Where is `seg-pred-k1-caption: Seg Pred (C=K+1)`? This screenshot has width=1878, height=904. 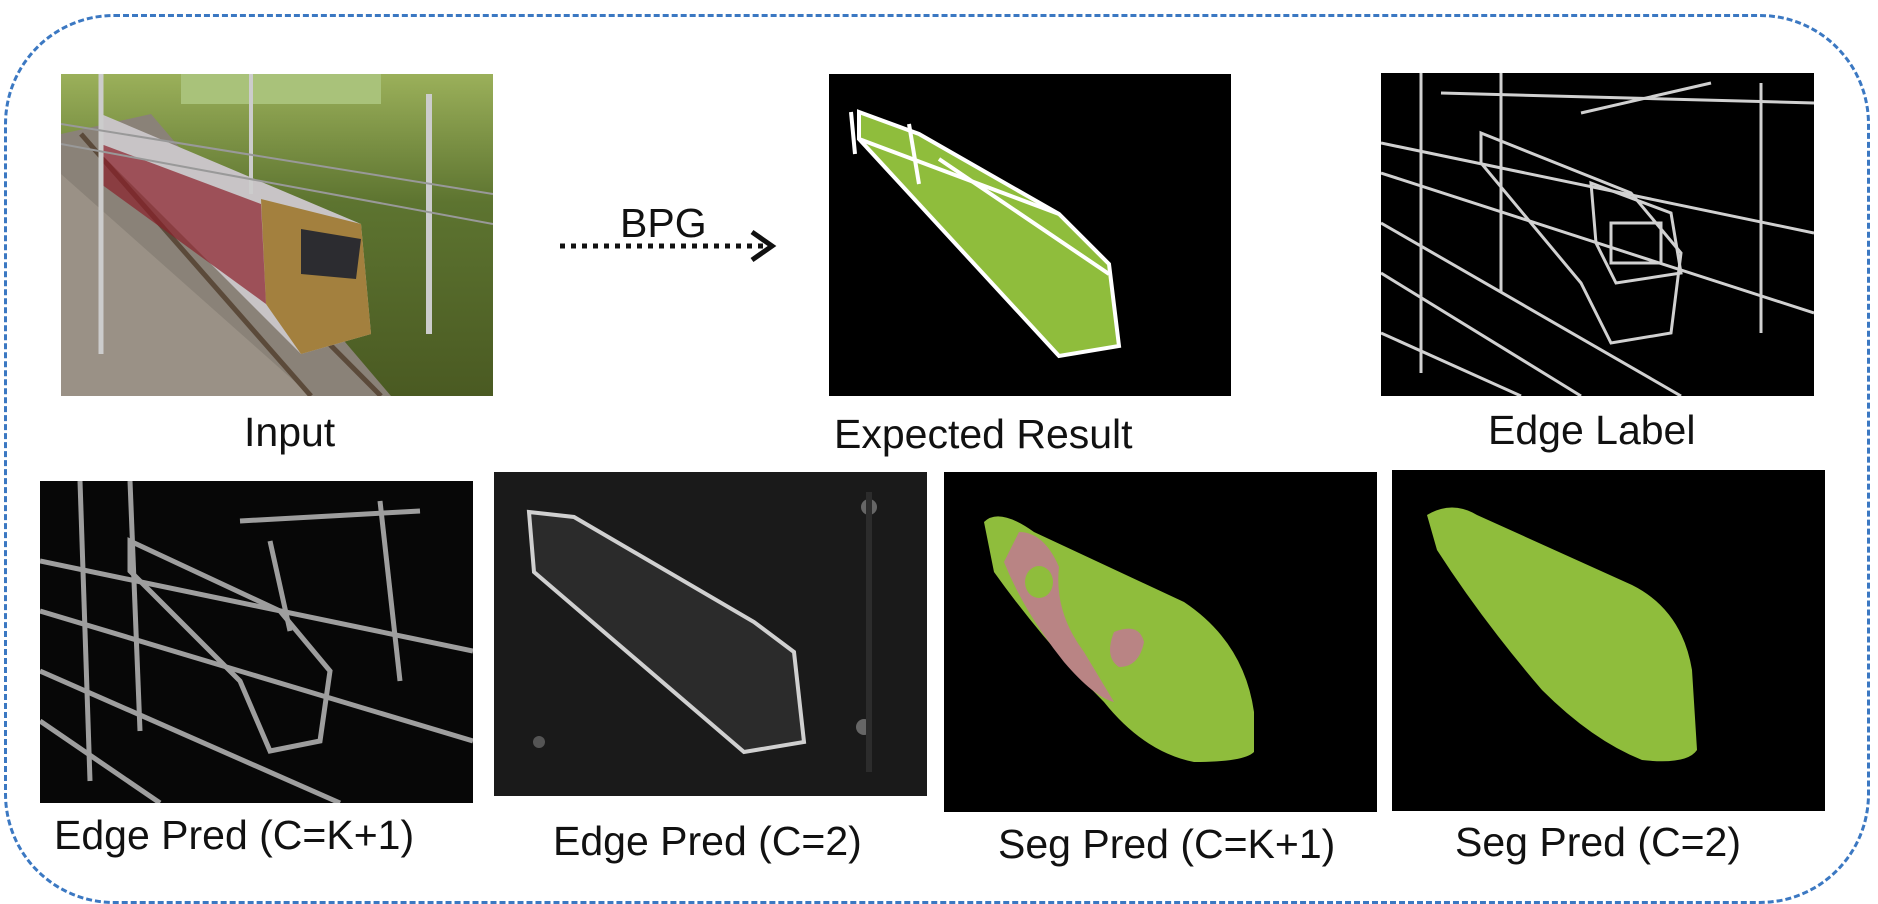 seg-pred-k1-caption: Seg Pred (C=K+1) is located at coordinates (1167, 844).